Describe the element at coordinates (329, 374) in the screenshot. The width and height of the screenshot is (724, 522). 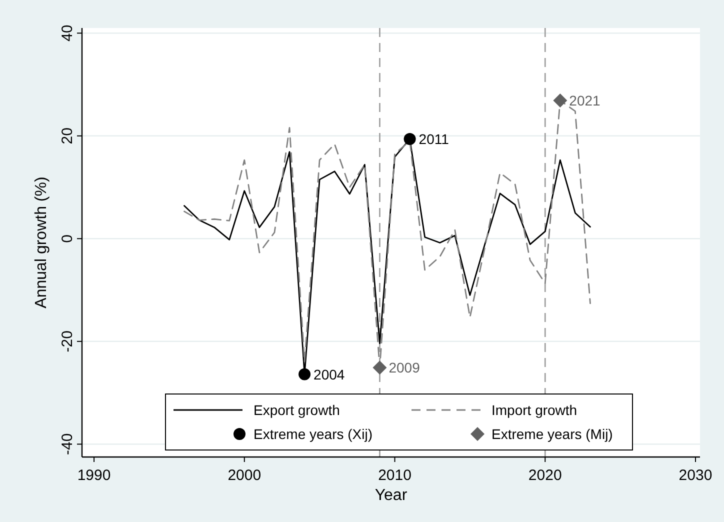
I see `annotation: 2004` at that location.